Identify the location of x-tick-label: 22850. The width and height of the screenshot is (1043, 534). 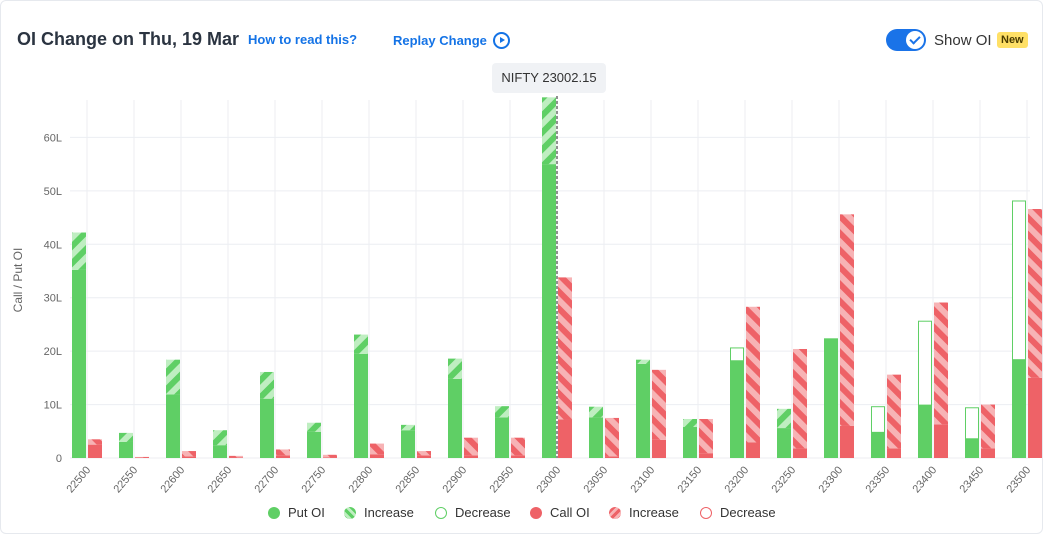
(407, 479).